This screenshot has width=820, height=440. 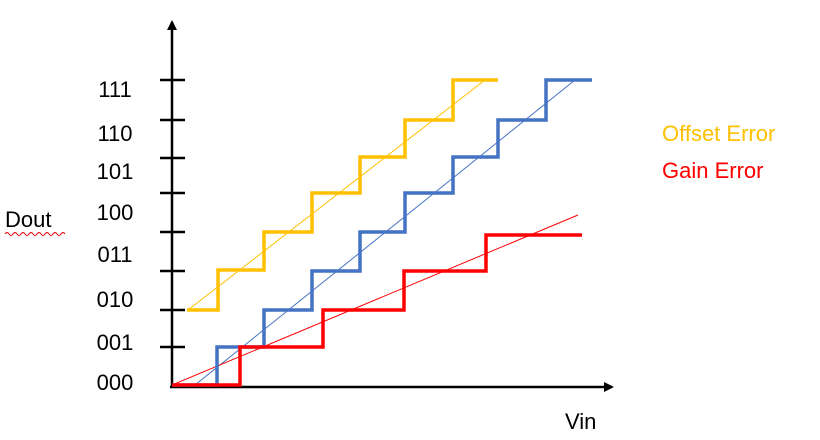 What do you see at coordinates (115, 382) in the screenshot?
I see `y-label: 000` at bounding box center [115, 382].